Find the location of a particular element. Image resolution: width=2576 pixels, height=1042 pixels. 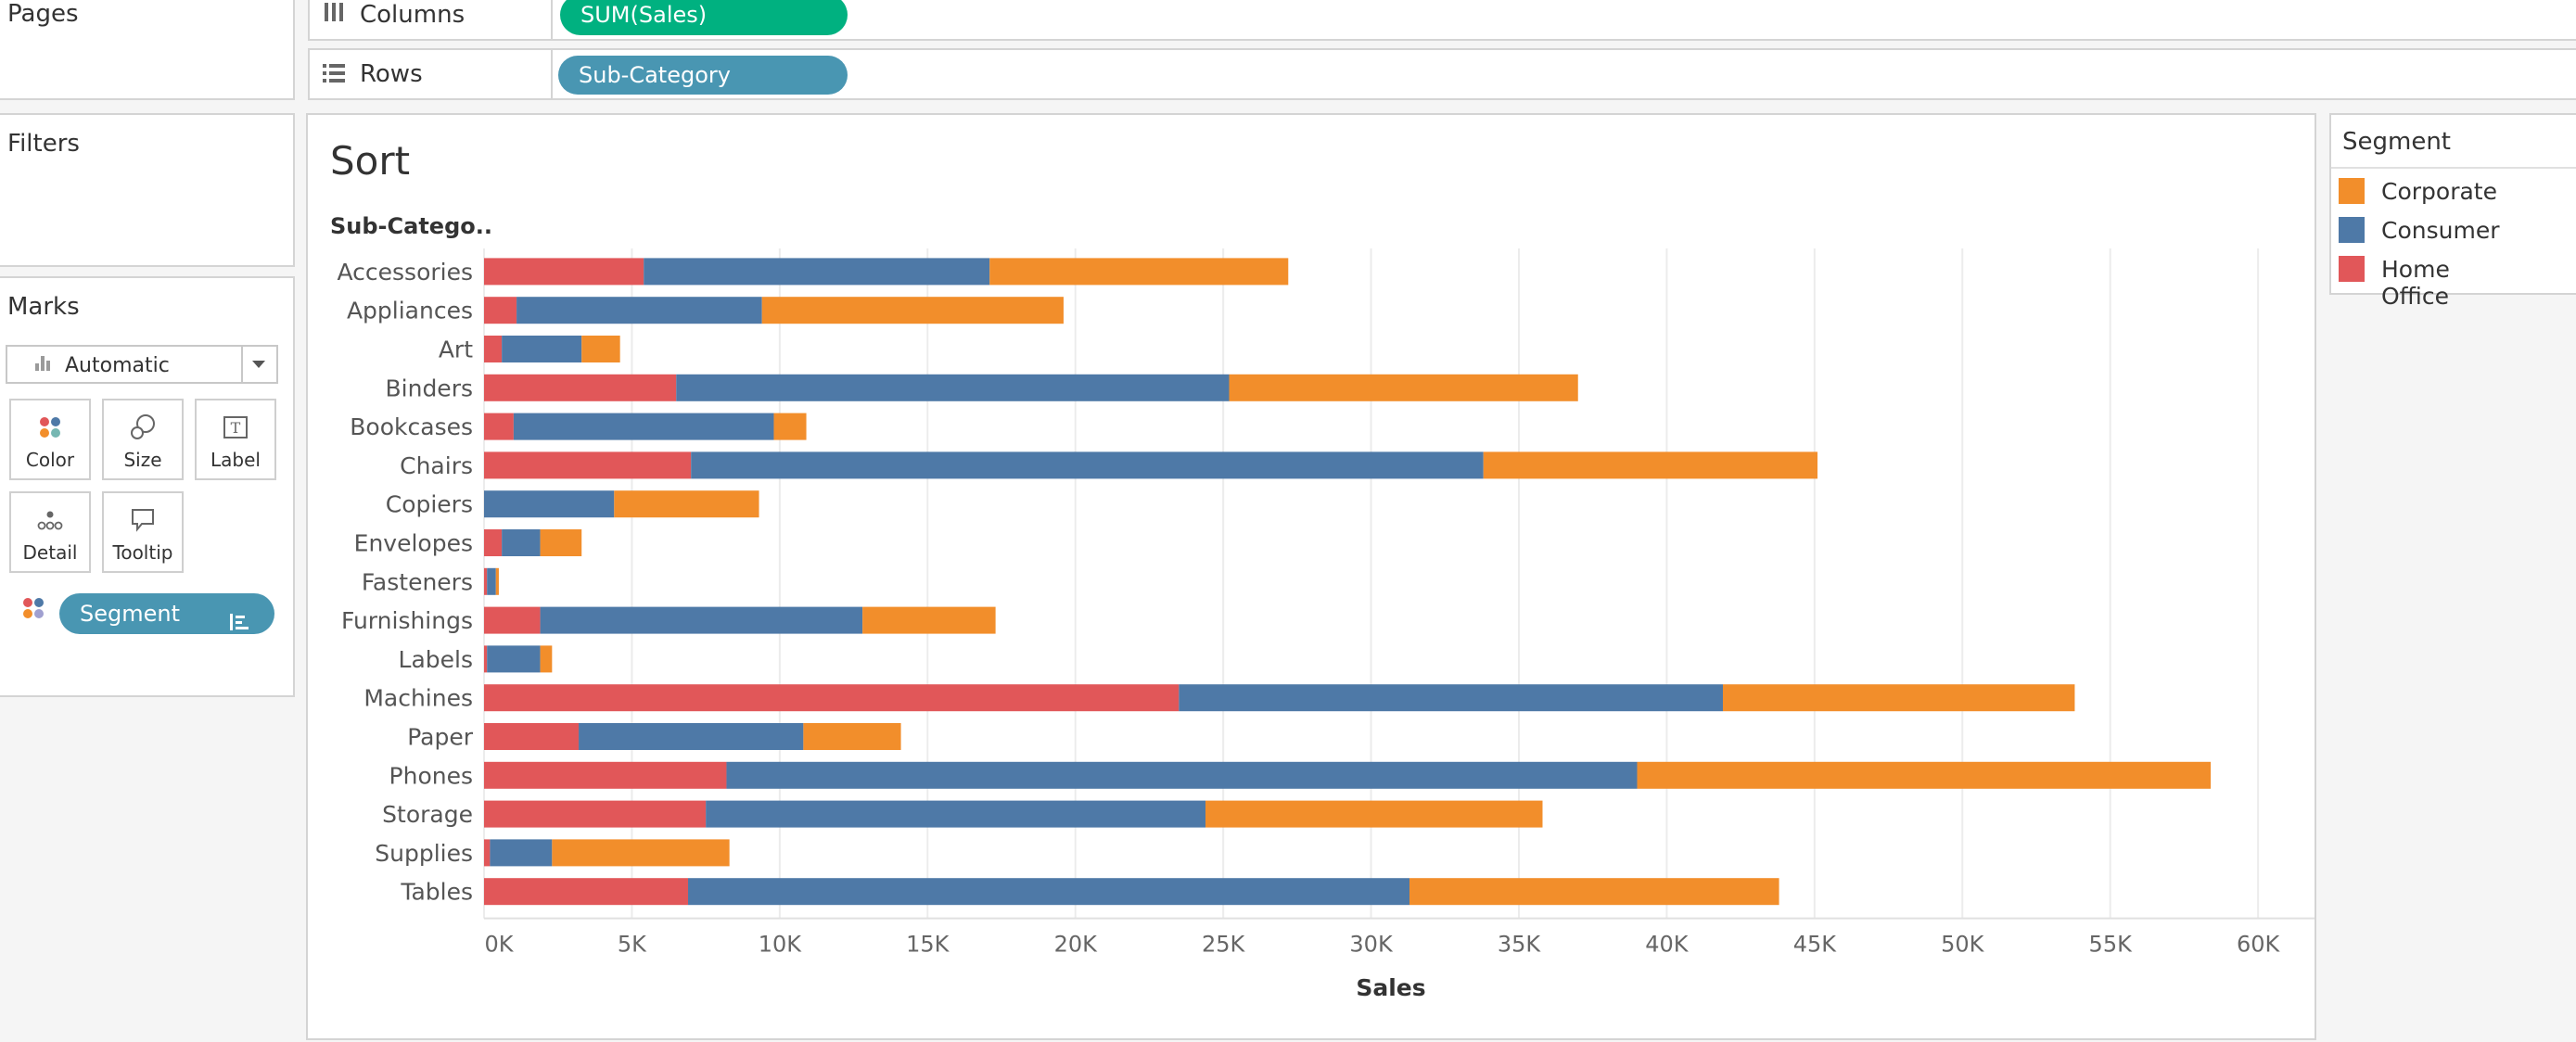

category-label: Appliances is located at coordinates (410, 311).